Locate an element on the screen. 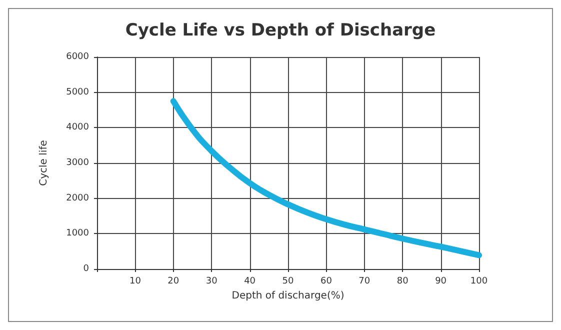 This screenshot has height=330, width=561. y-axis-title: Cycle life is located at coordinates (44, 163).